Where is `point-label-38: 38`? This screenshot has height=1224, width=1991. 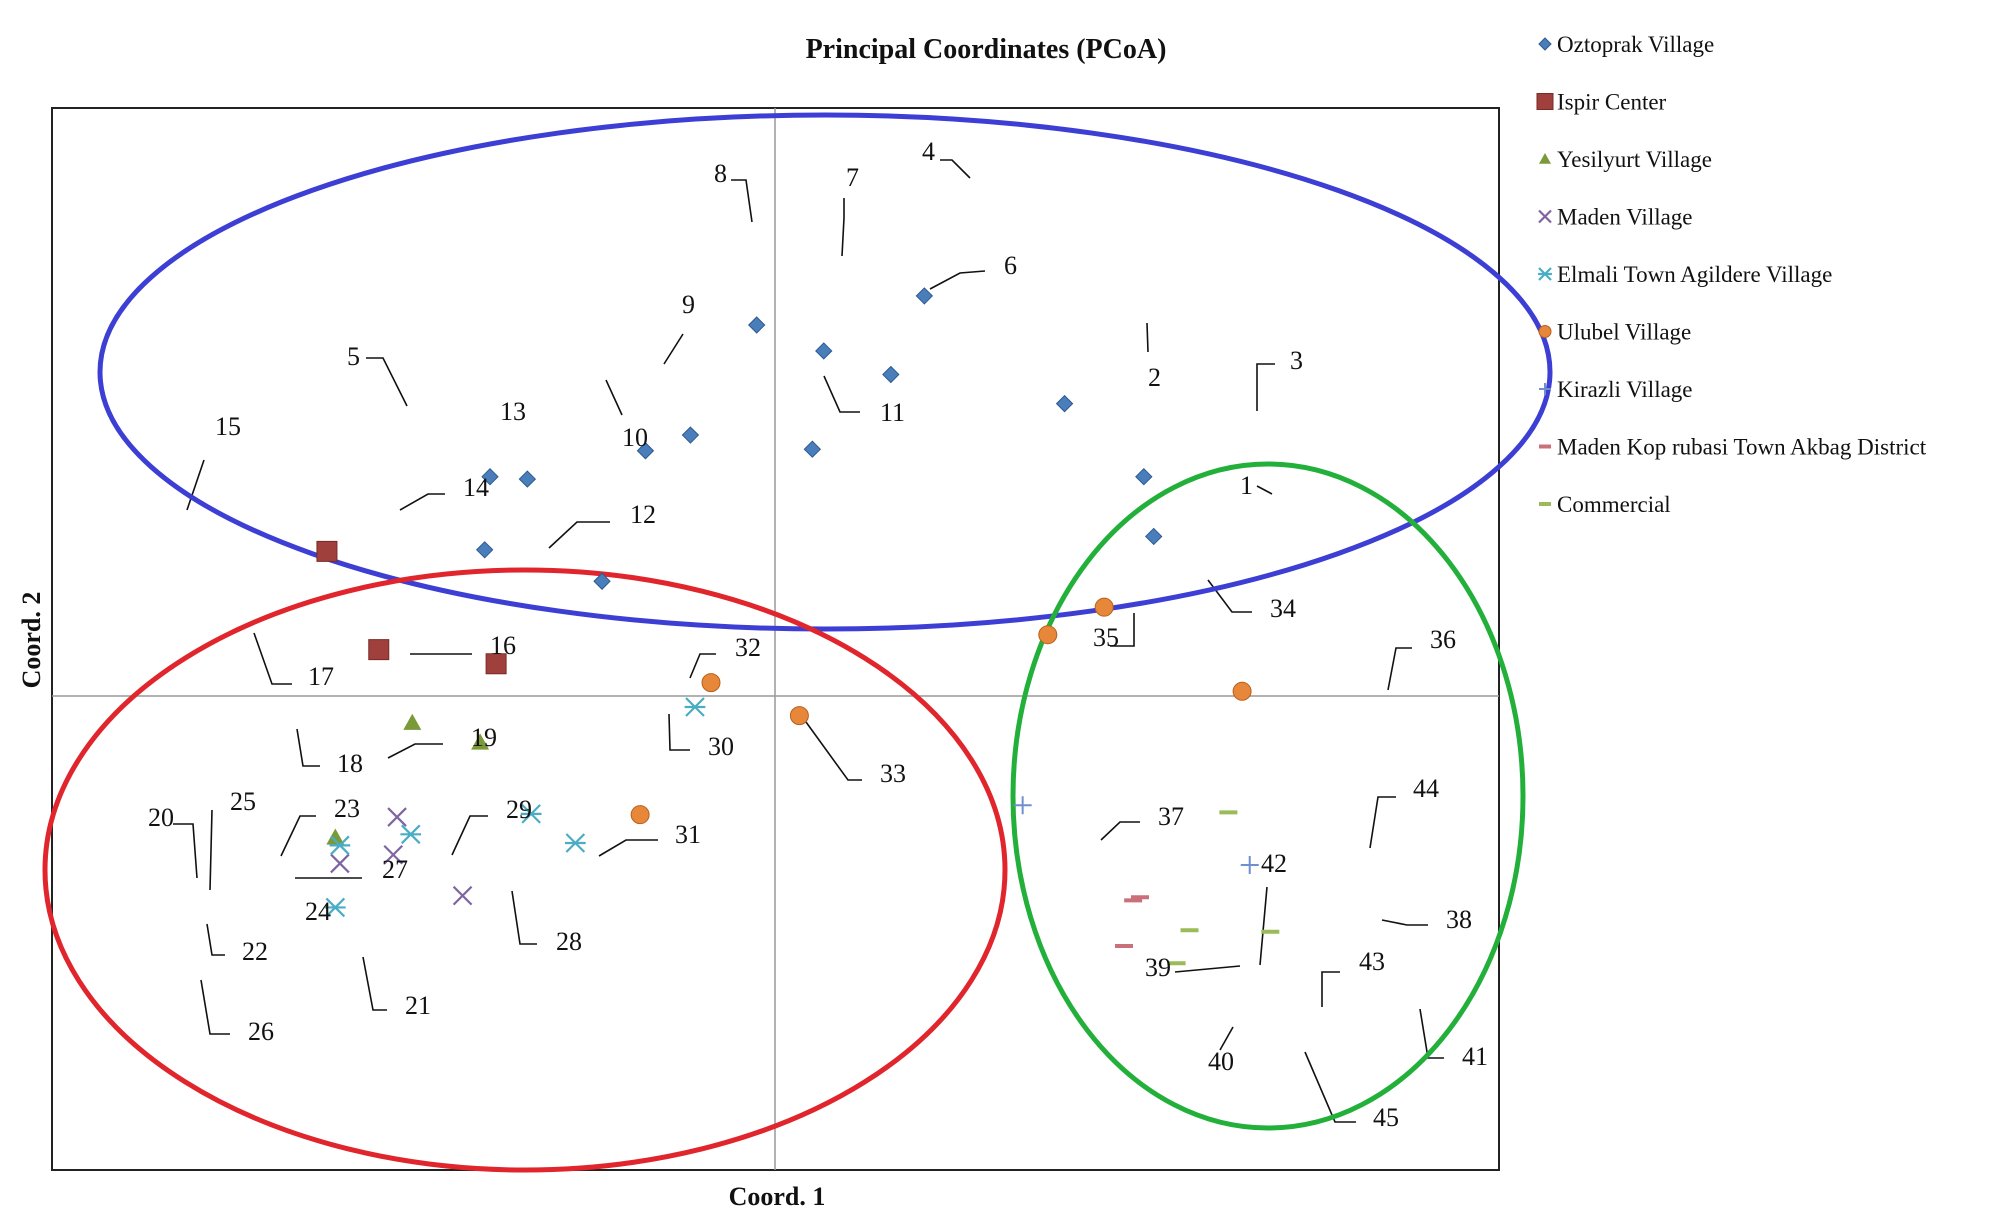 point-label-38: 38 is located at coordinates (1459, 919).